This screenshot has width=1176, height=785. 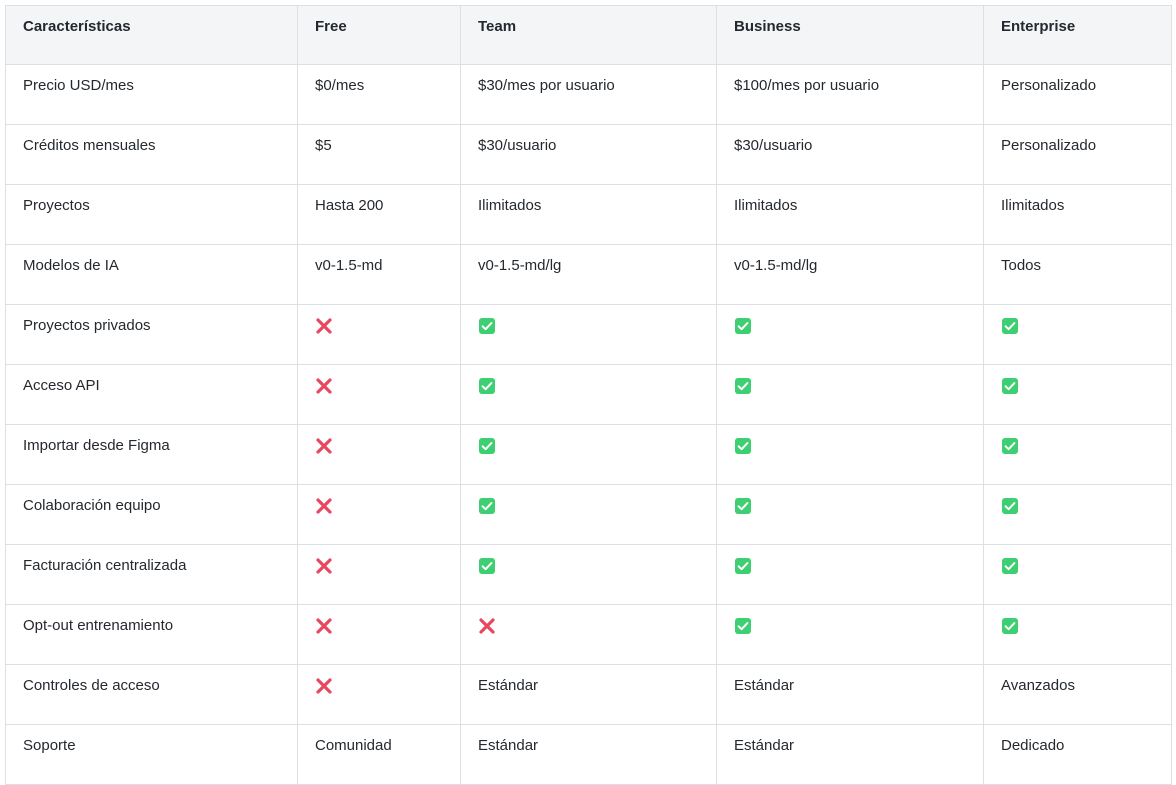 What do you see at coordinates (1077, 694) in the screenshot?
I see `plan-enterprise-cell: Avanzados` at bounding box center [1077, 694].